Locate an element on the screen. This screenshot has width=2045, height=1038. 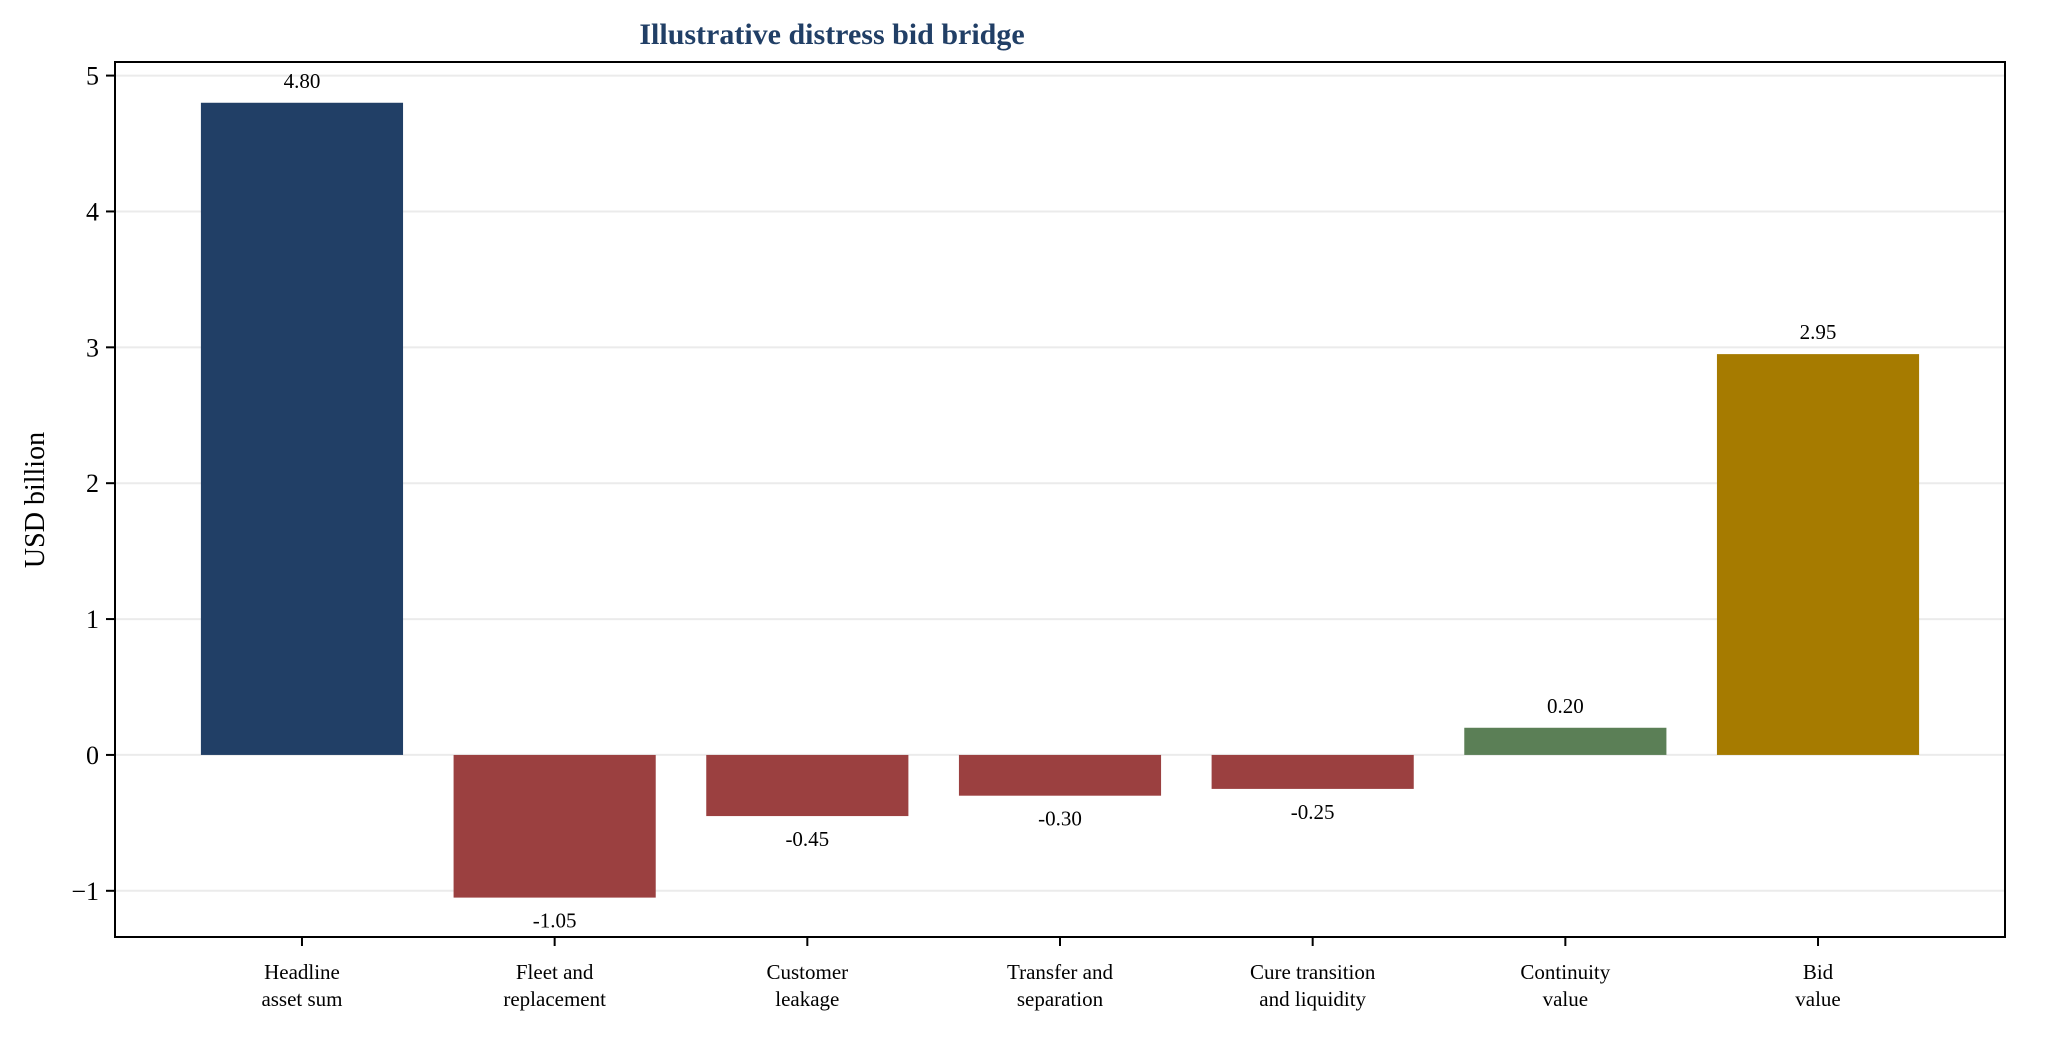
x-tick-label: separation is located at coordinates (1060, 999).